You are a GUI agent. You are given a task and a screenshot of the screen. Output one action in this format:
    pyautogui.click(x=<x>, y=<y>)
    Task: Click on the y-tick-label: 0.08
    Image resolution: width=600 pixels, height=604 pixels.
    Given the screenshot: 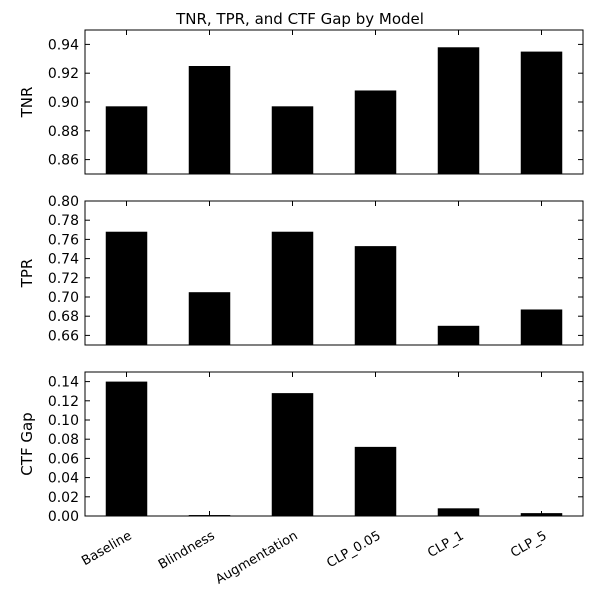 What is the action you would take?
    pyautogui.click(x=63, y=440)
    